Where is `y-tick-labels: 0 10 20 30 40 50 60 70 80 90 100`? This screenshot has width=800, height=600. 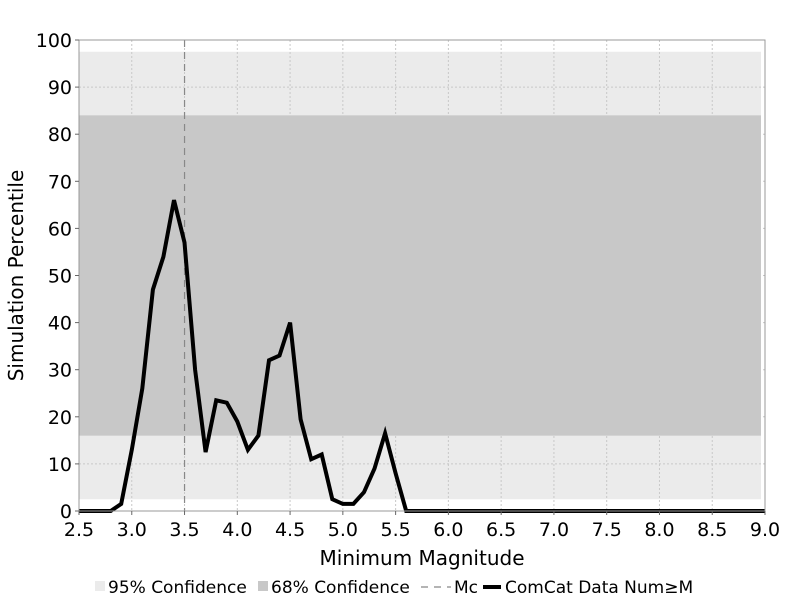
y-tick-labels: 0 10 20 30 40 50 60 70 80 90 100 is located at coordinates (57, 276).